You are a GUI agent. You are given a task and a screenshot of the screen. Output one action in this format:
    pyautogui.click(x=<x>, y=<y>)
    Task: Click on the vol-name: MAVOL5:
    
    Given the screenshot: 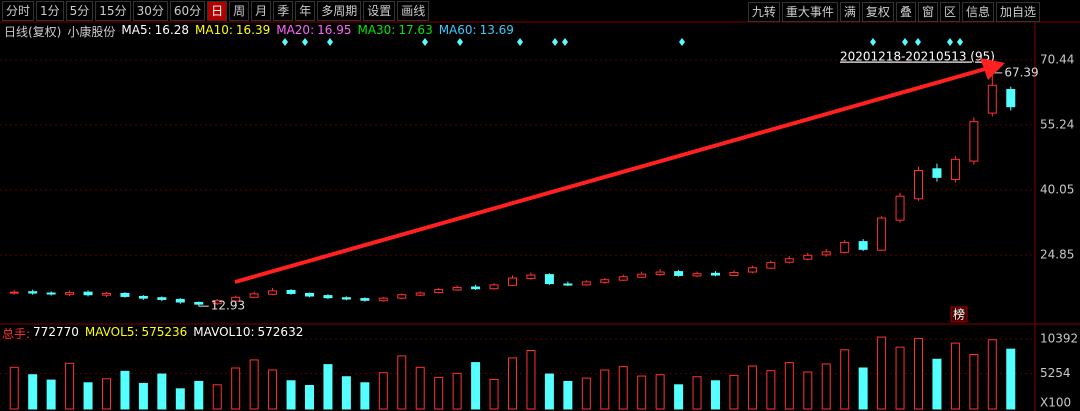 What is the action you would take?
    pyautogui.click(x=111, y=332)
    